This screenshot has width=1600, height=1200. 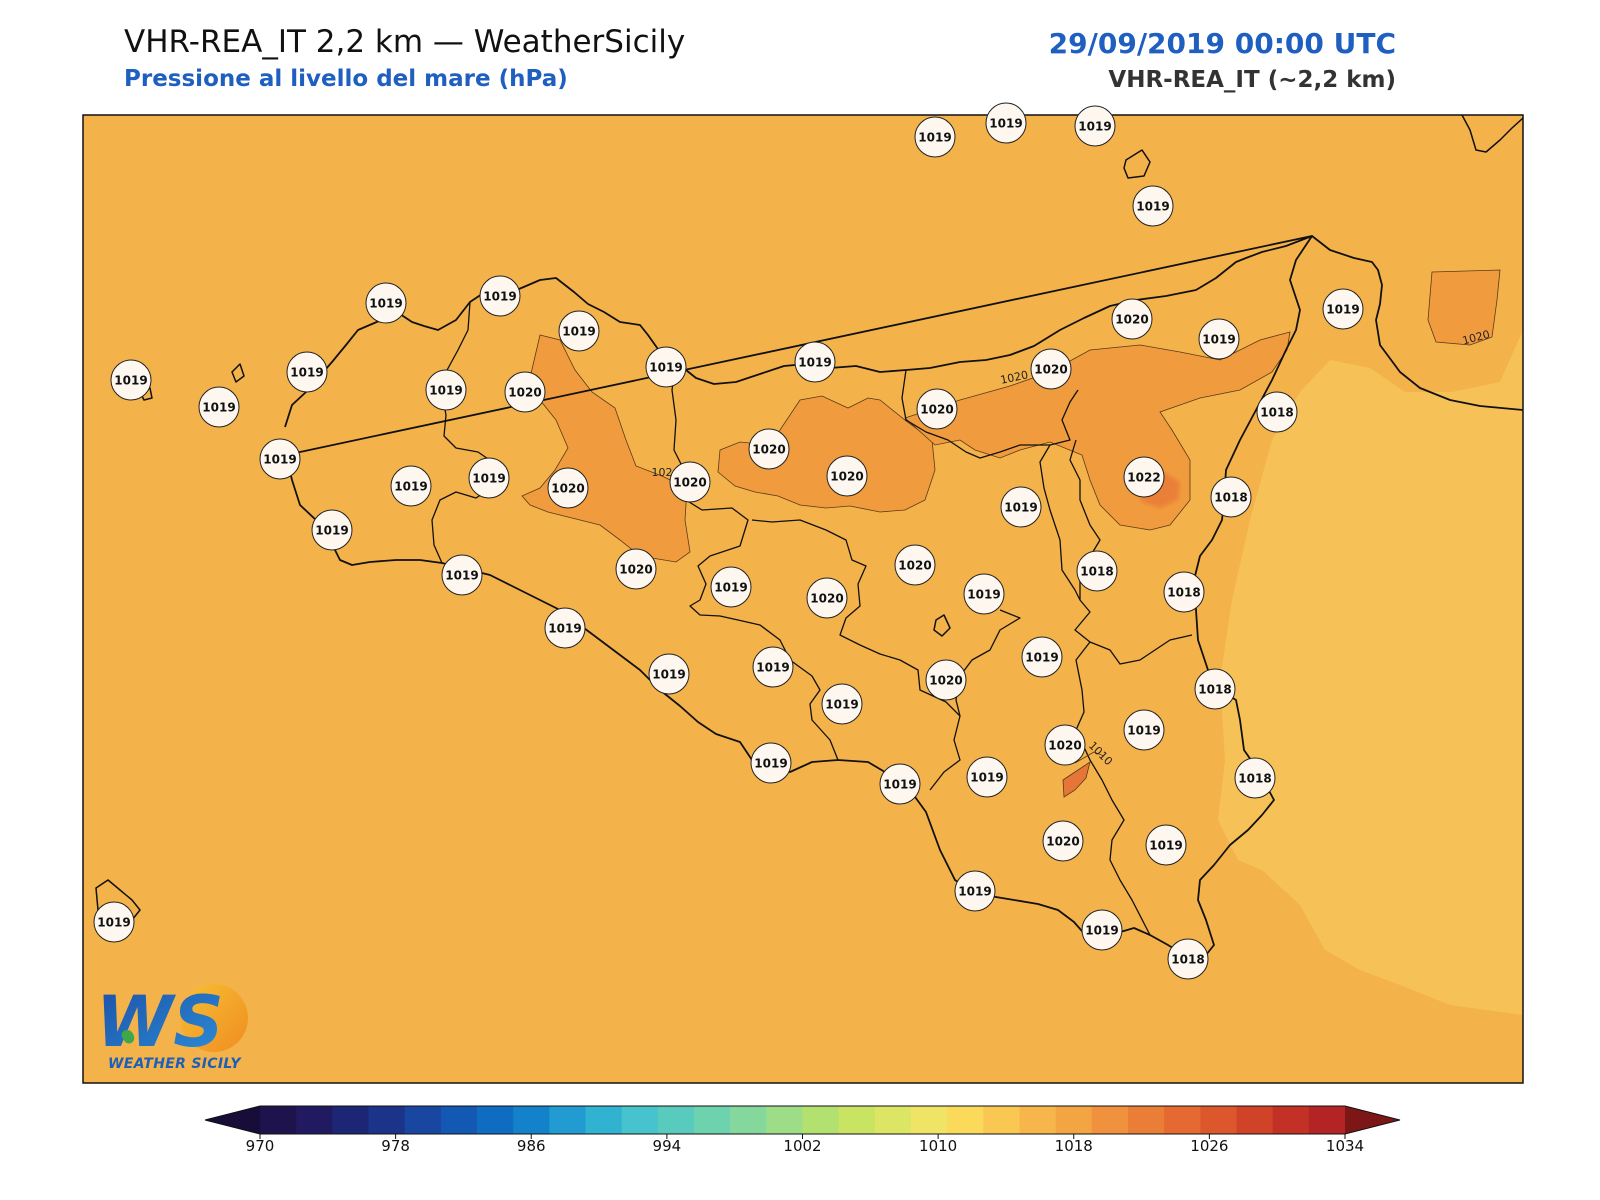 I want to click on colorbar-tick-label: 1026, so click(x=1209, y=1146).